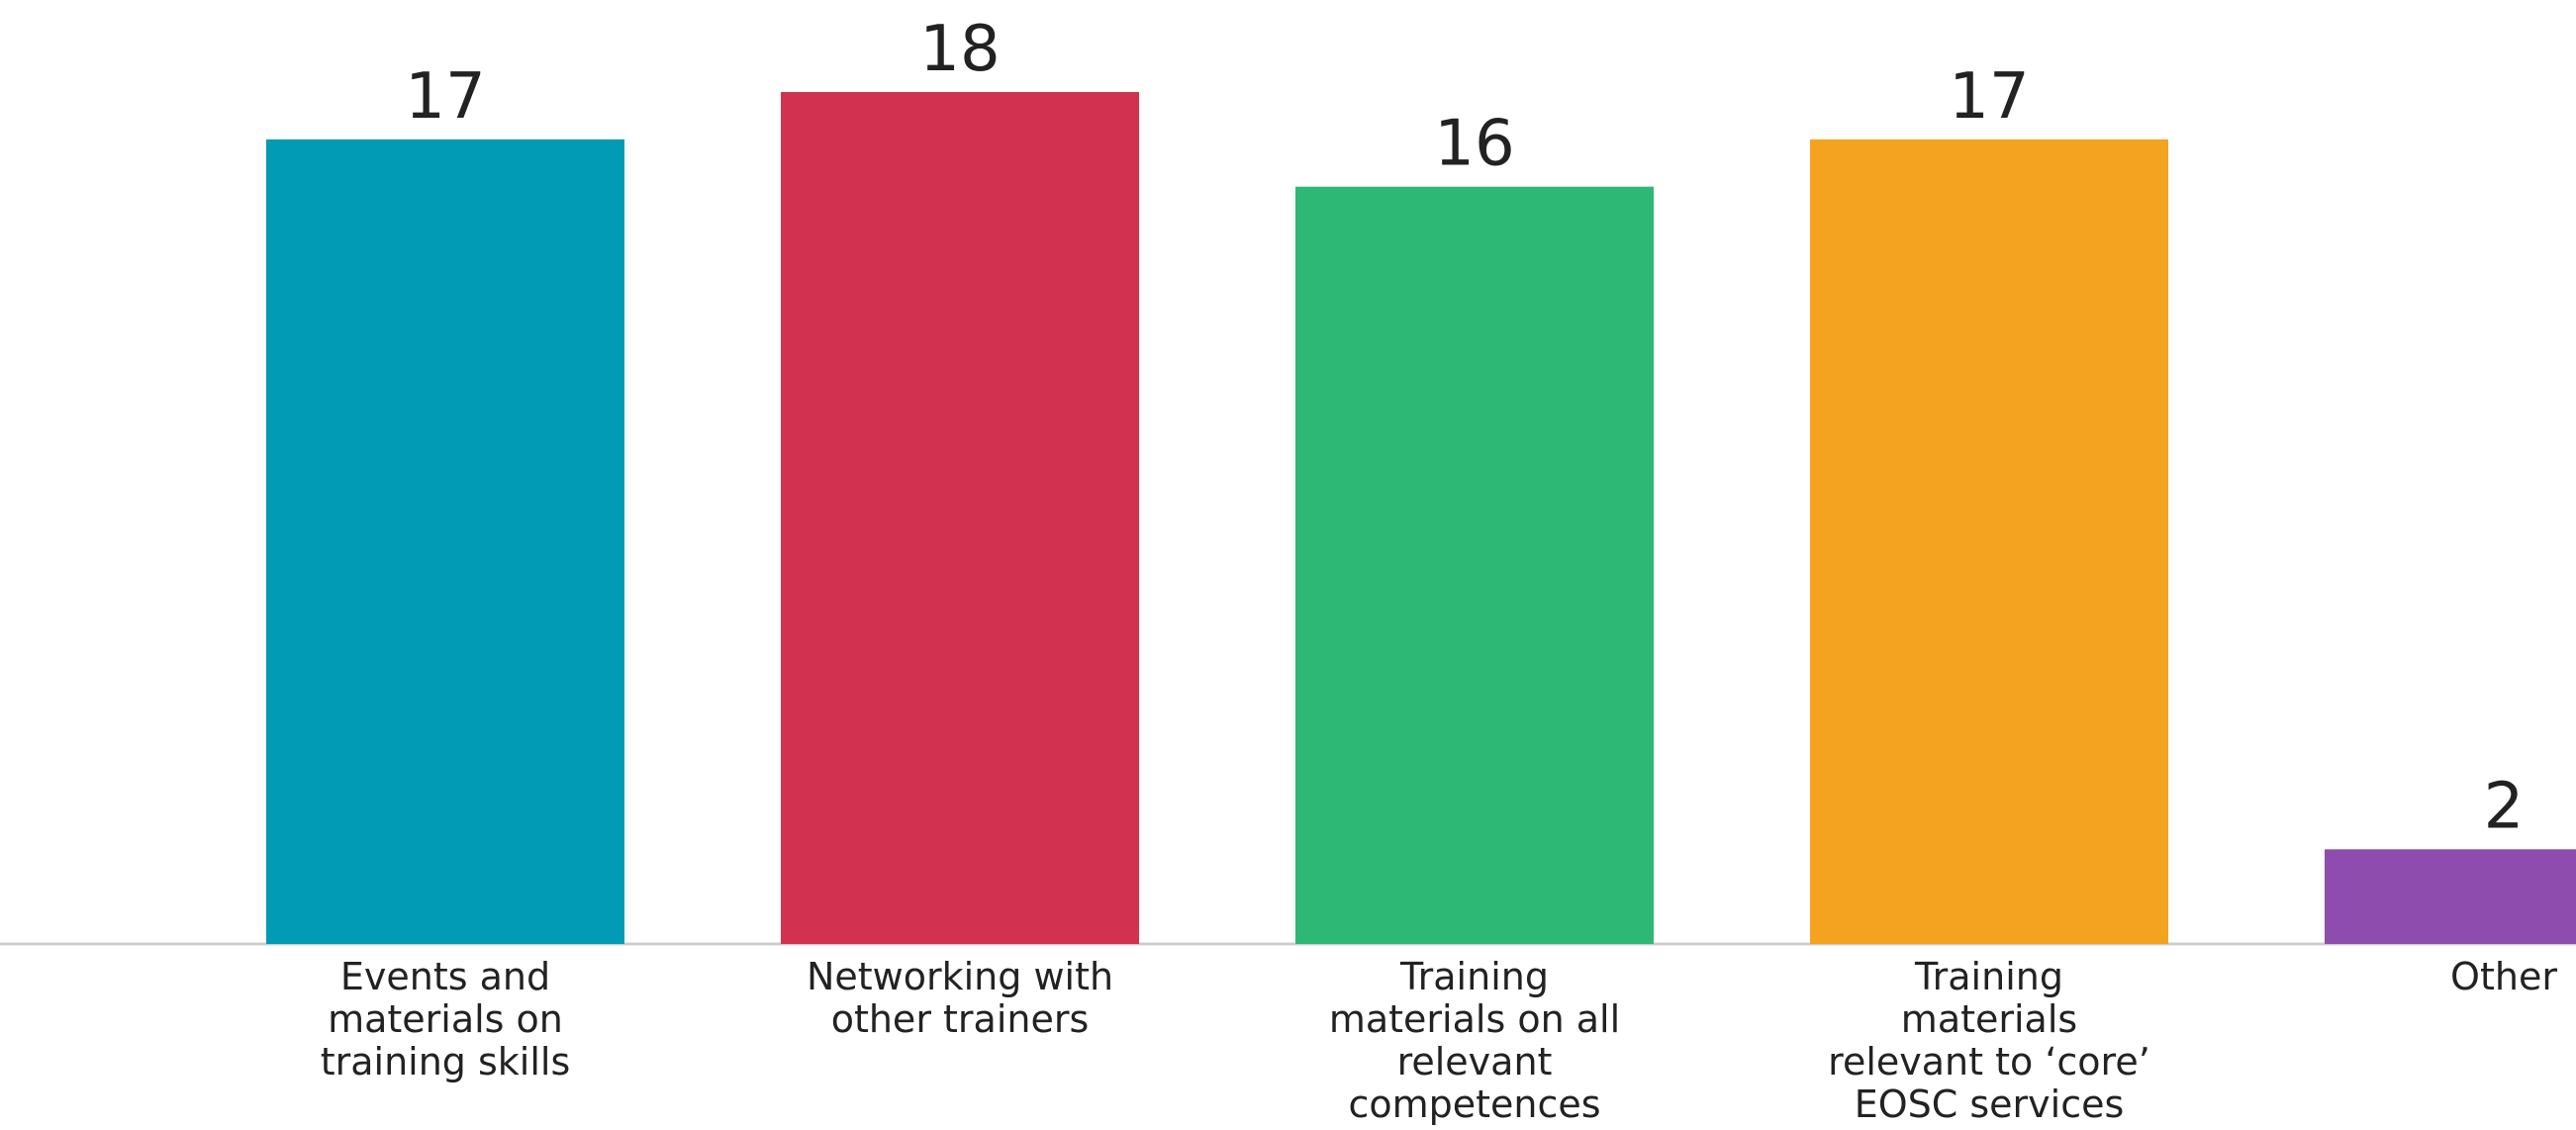  What do you see at coordinates (445, 976) in the screenshot?
I see `category-label-0-line-0: Events and` at bounding box center [445, 976].